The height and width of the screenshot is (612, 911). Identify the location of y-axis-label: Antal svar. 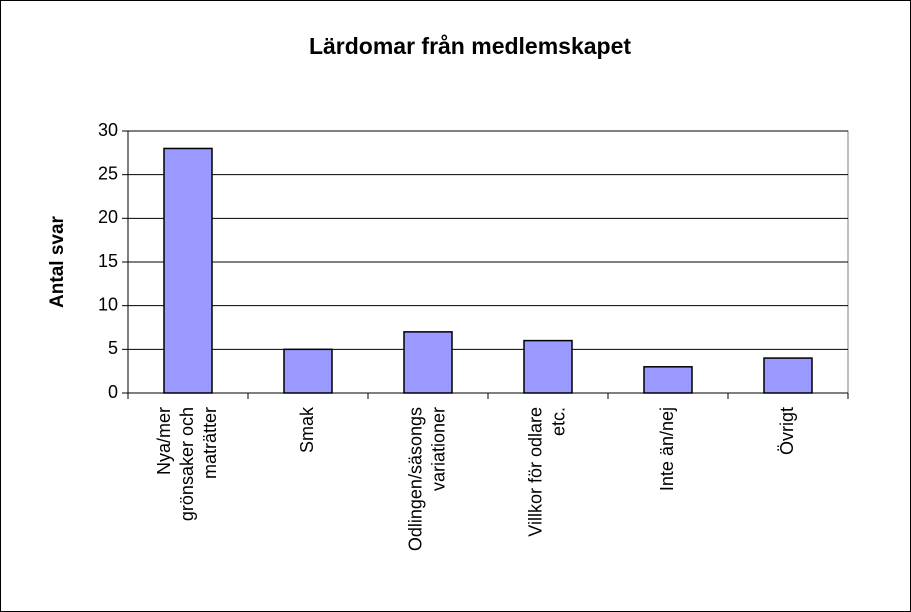
(57, 261).